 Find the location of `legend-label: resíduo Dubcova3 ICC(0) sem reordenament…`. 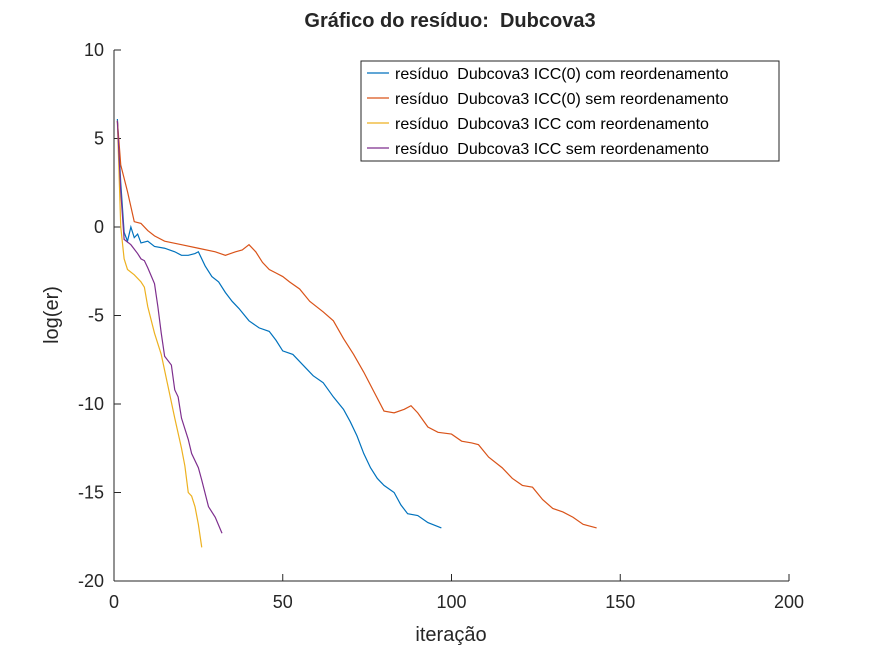

legend-label: resíduo Dubcova3 ICC(0) sem reordenament… is located at coordinates (562, 99).